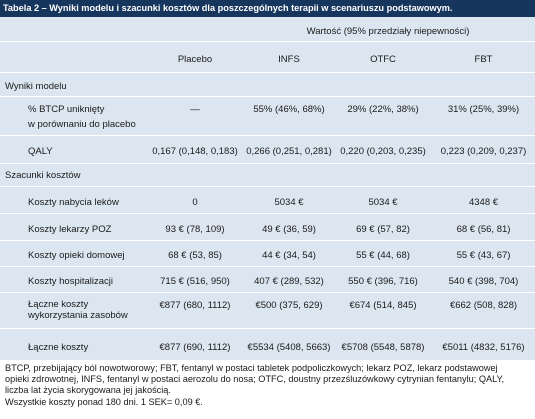 This screenshot has height=419, width=535. I want to click on value-header: Wartość (95% przedziały niepewności), so click(388, 31).